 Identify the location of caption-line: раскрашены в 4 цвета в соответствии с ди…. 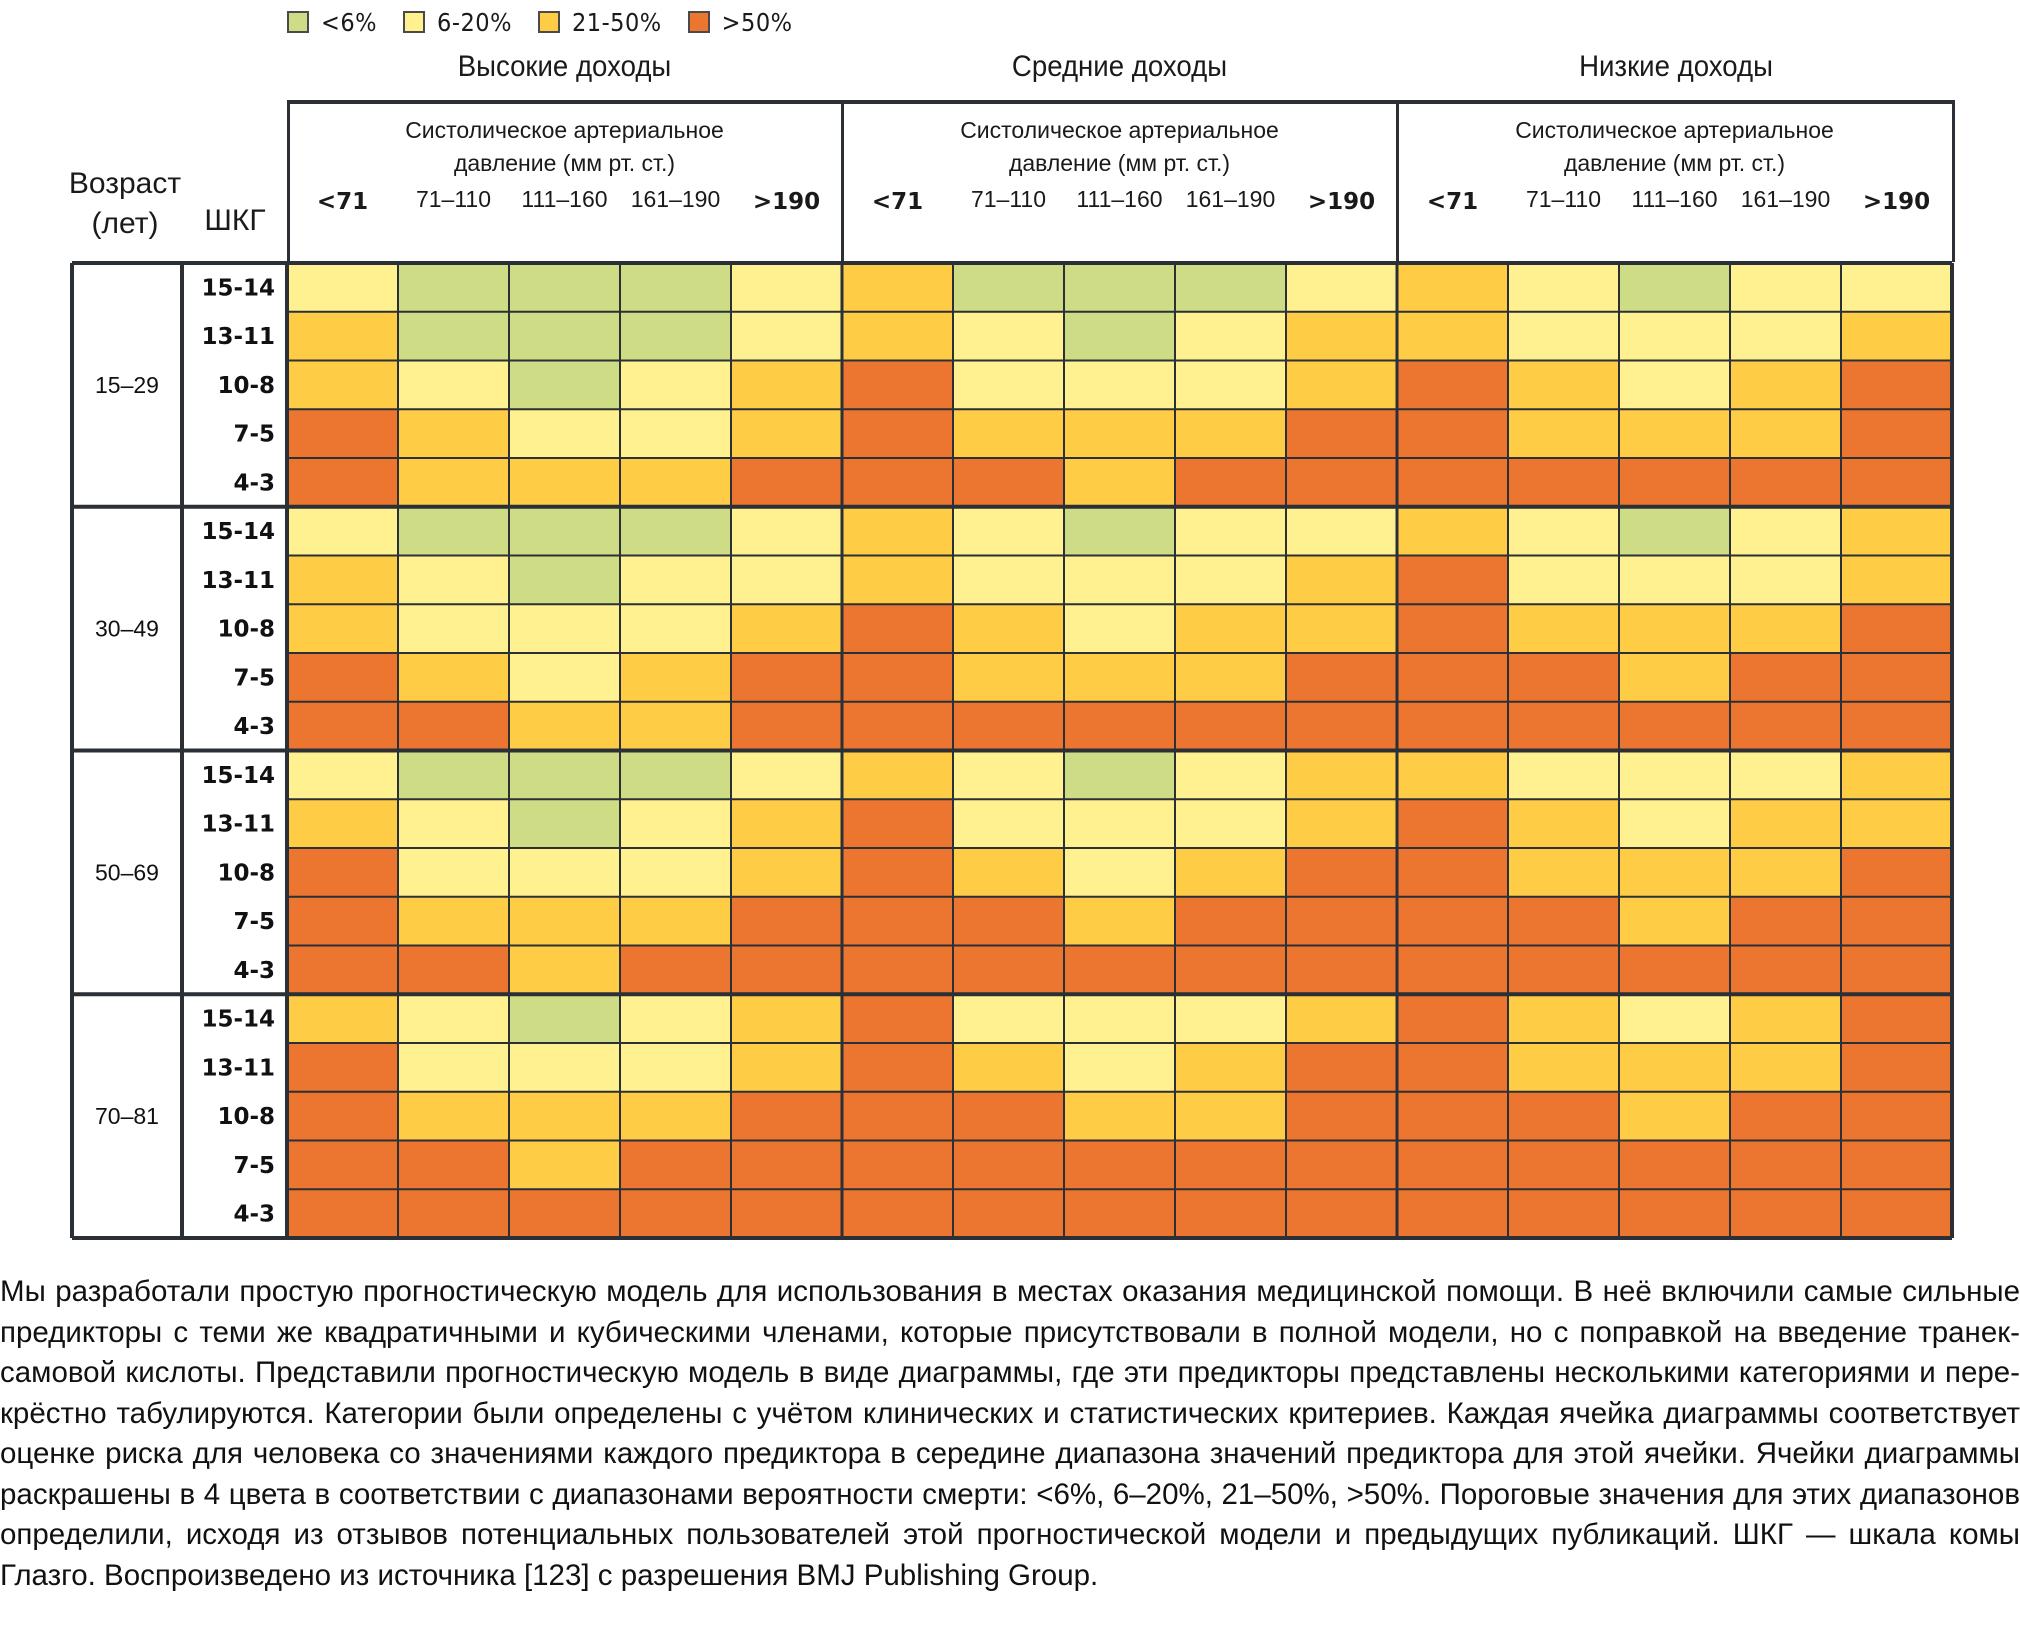
(1010, 1494).